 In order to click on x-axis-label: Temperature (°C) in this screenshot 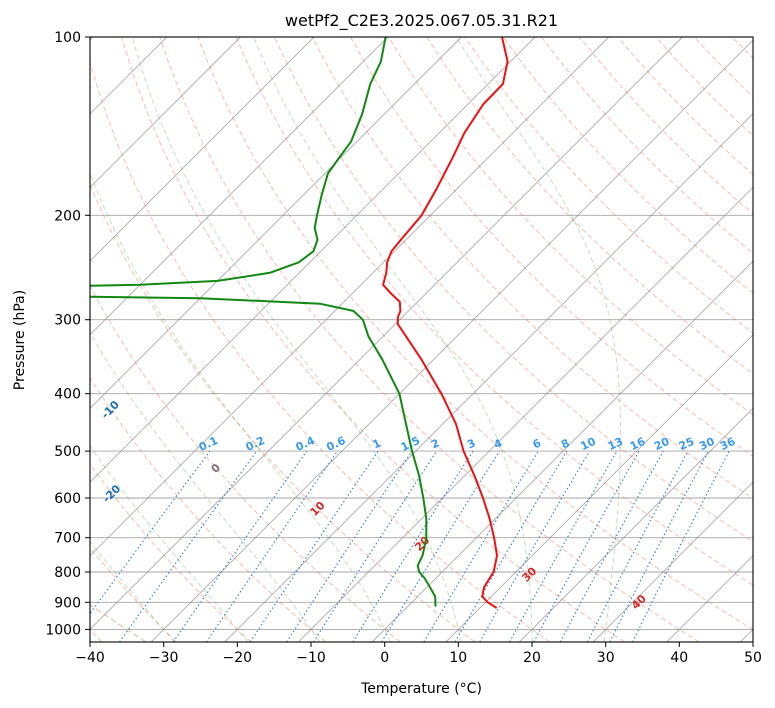, I will do `click(421, 689)`.